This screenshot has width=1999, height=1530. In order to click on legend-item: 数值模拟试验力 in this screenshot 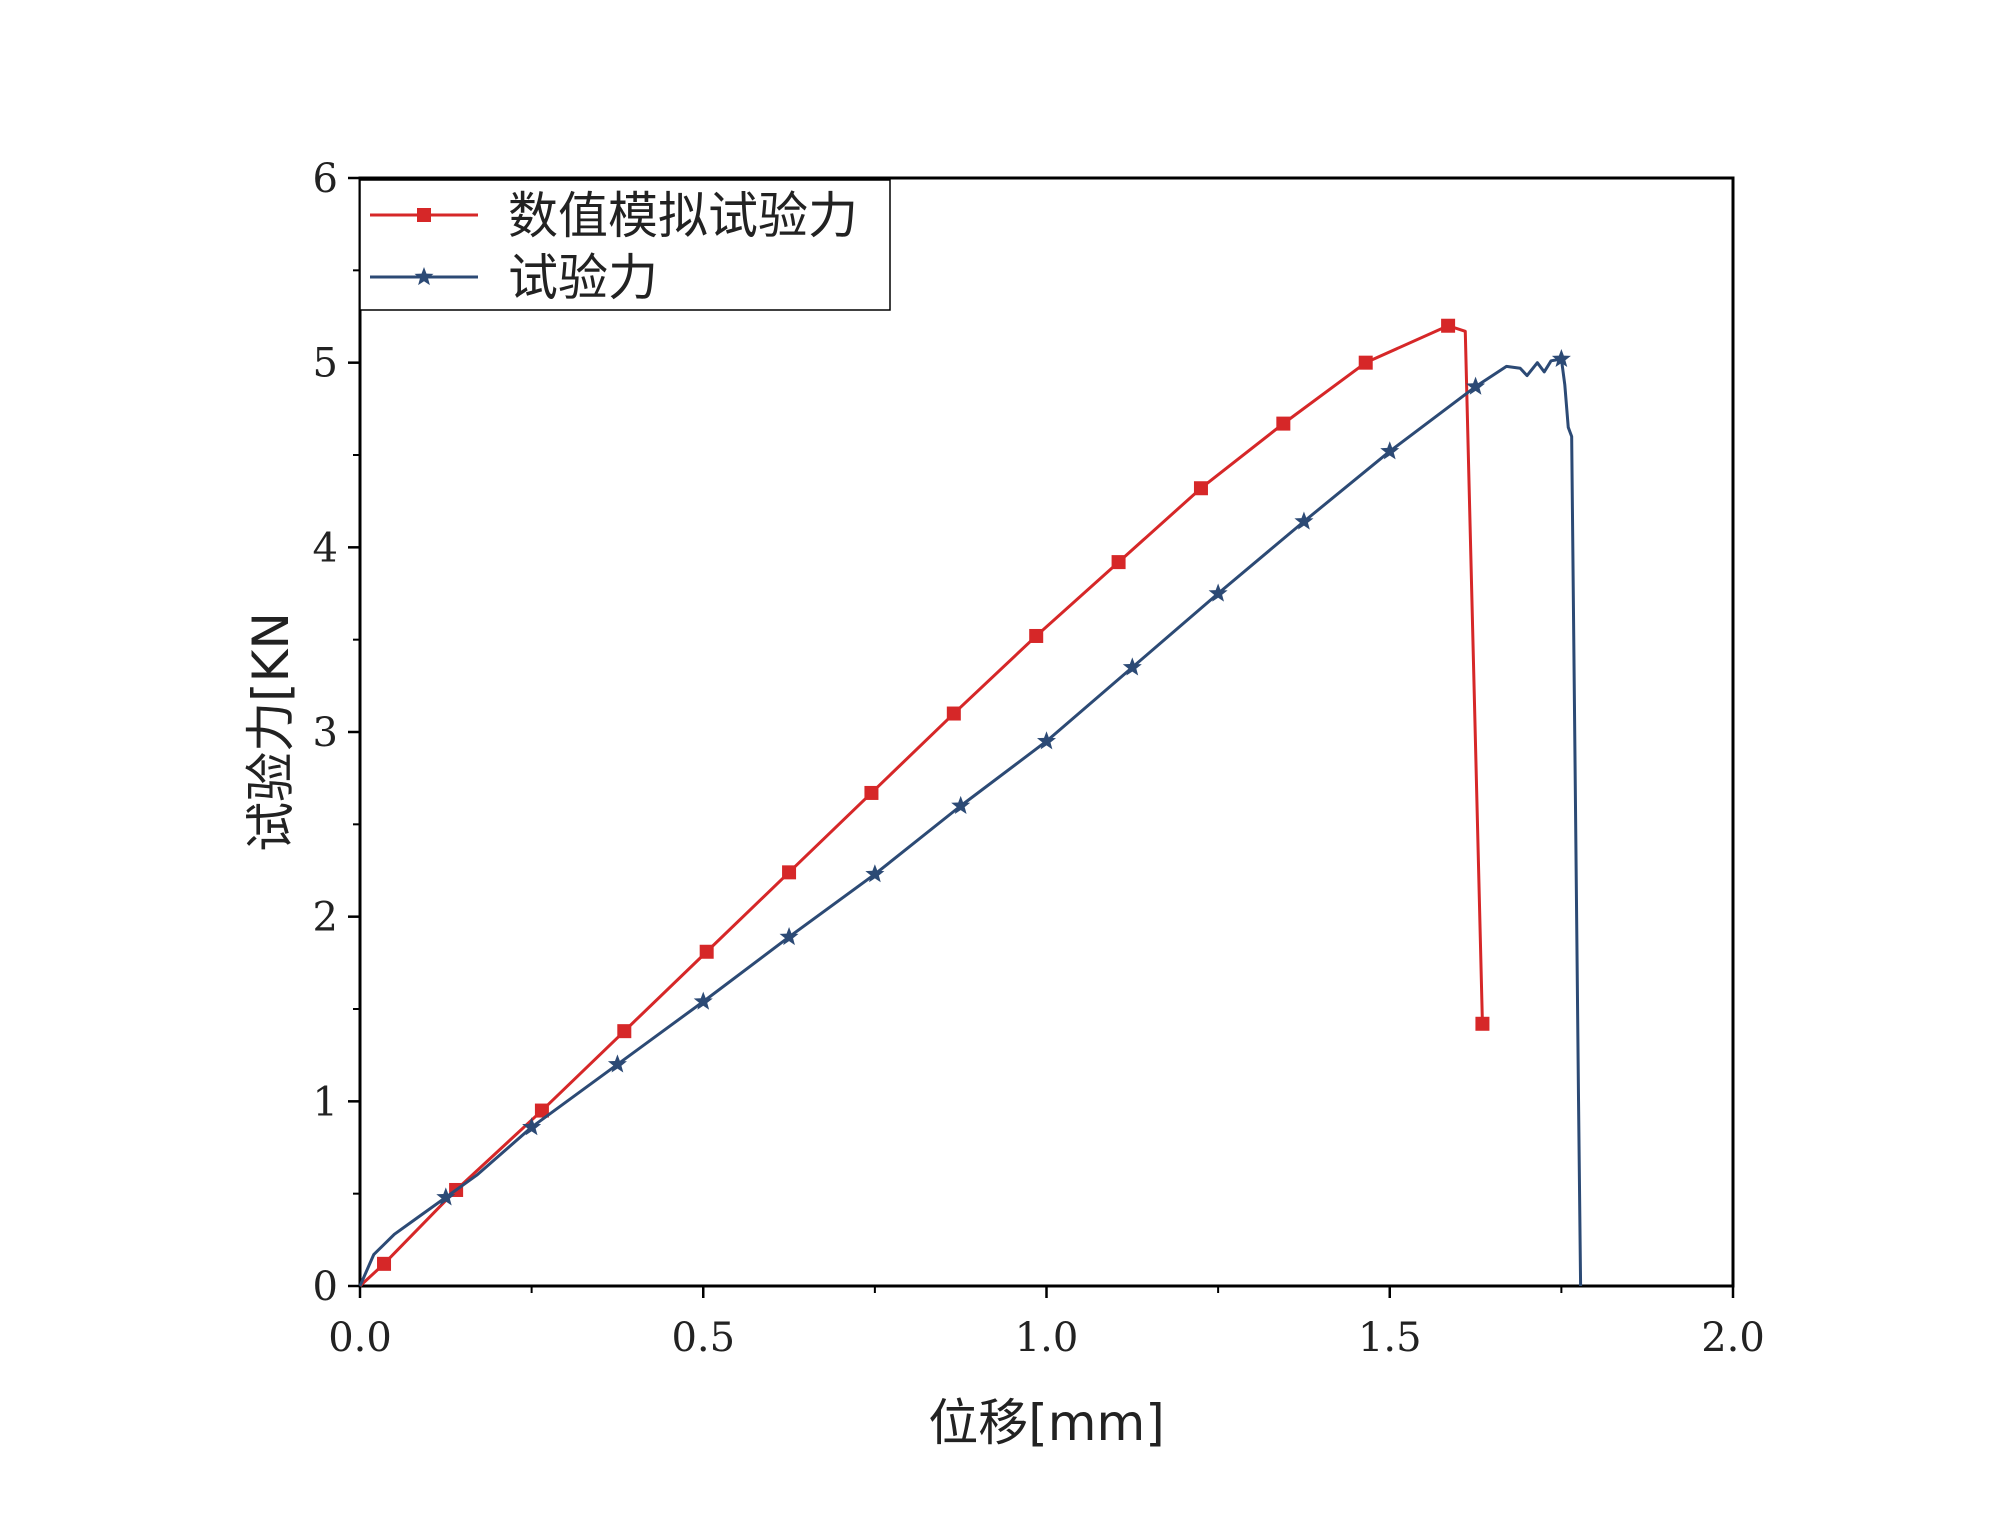, I will do `click(614, 216)`.